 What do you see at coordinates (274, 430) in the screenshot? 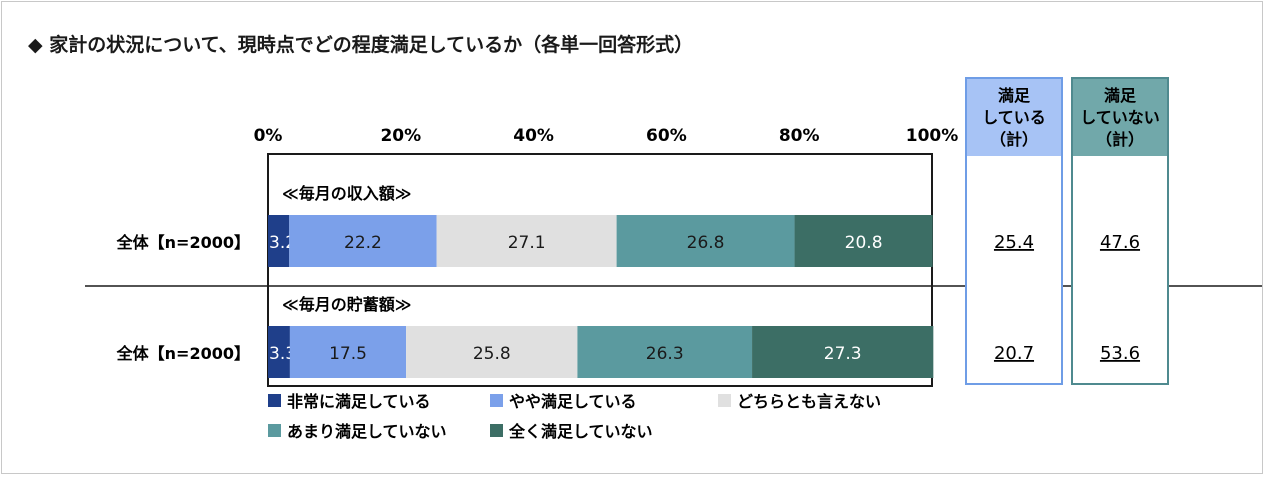
I see `legend-swatch-not-very-satisfied` at bounding box center [274, 430].